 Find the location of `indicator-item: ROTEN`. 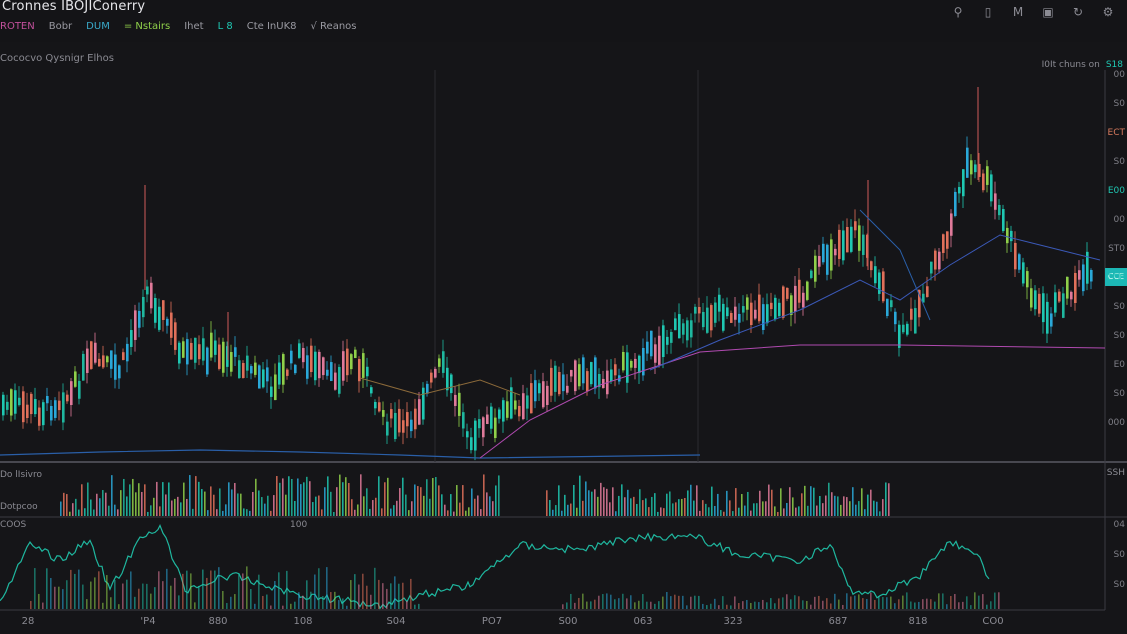

indicator-item: ROTEN is located at coordinates (17, 26).